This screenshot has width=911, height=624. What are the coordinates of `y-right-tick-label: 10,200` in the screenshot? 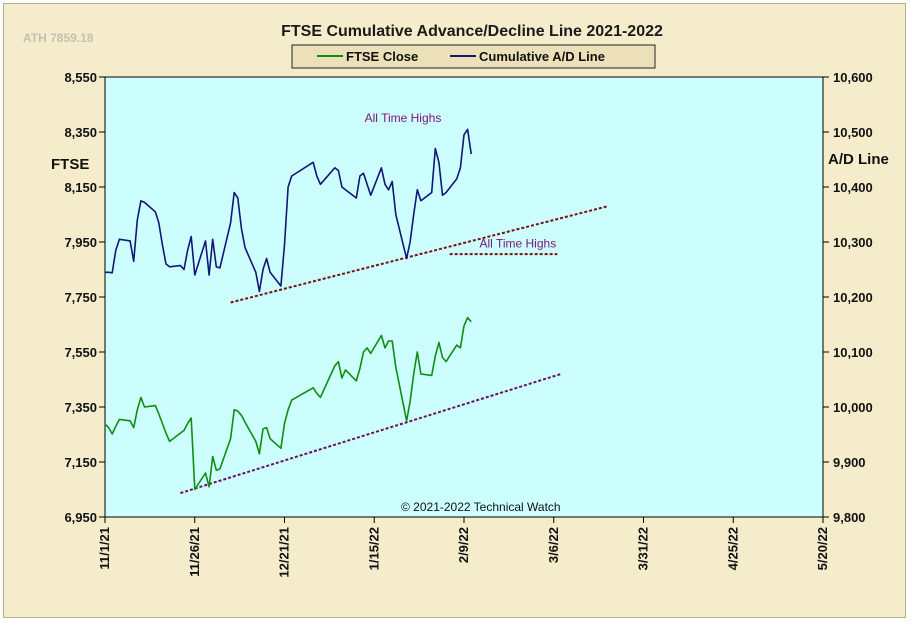 It's located at (853, 297).